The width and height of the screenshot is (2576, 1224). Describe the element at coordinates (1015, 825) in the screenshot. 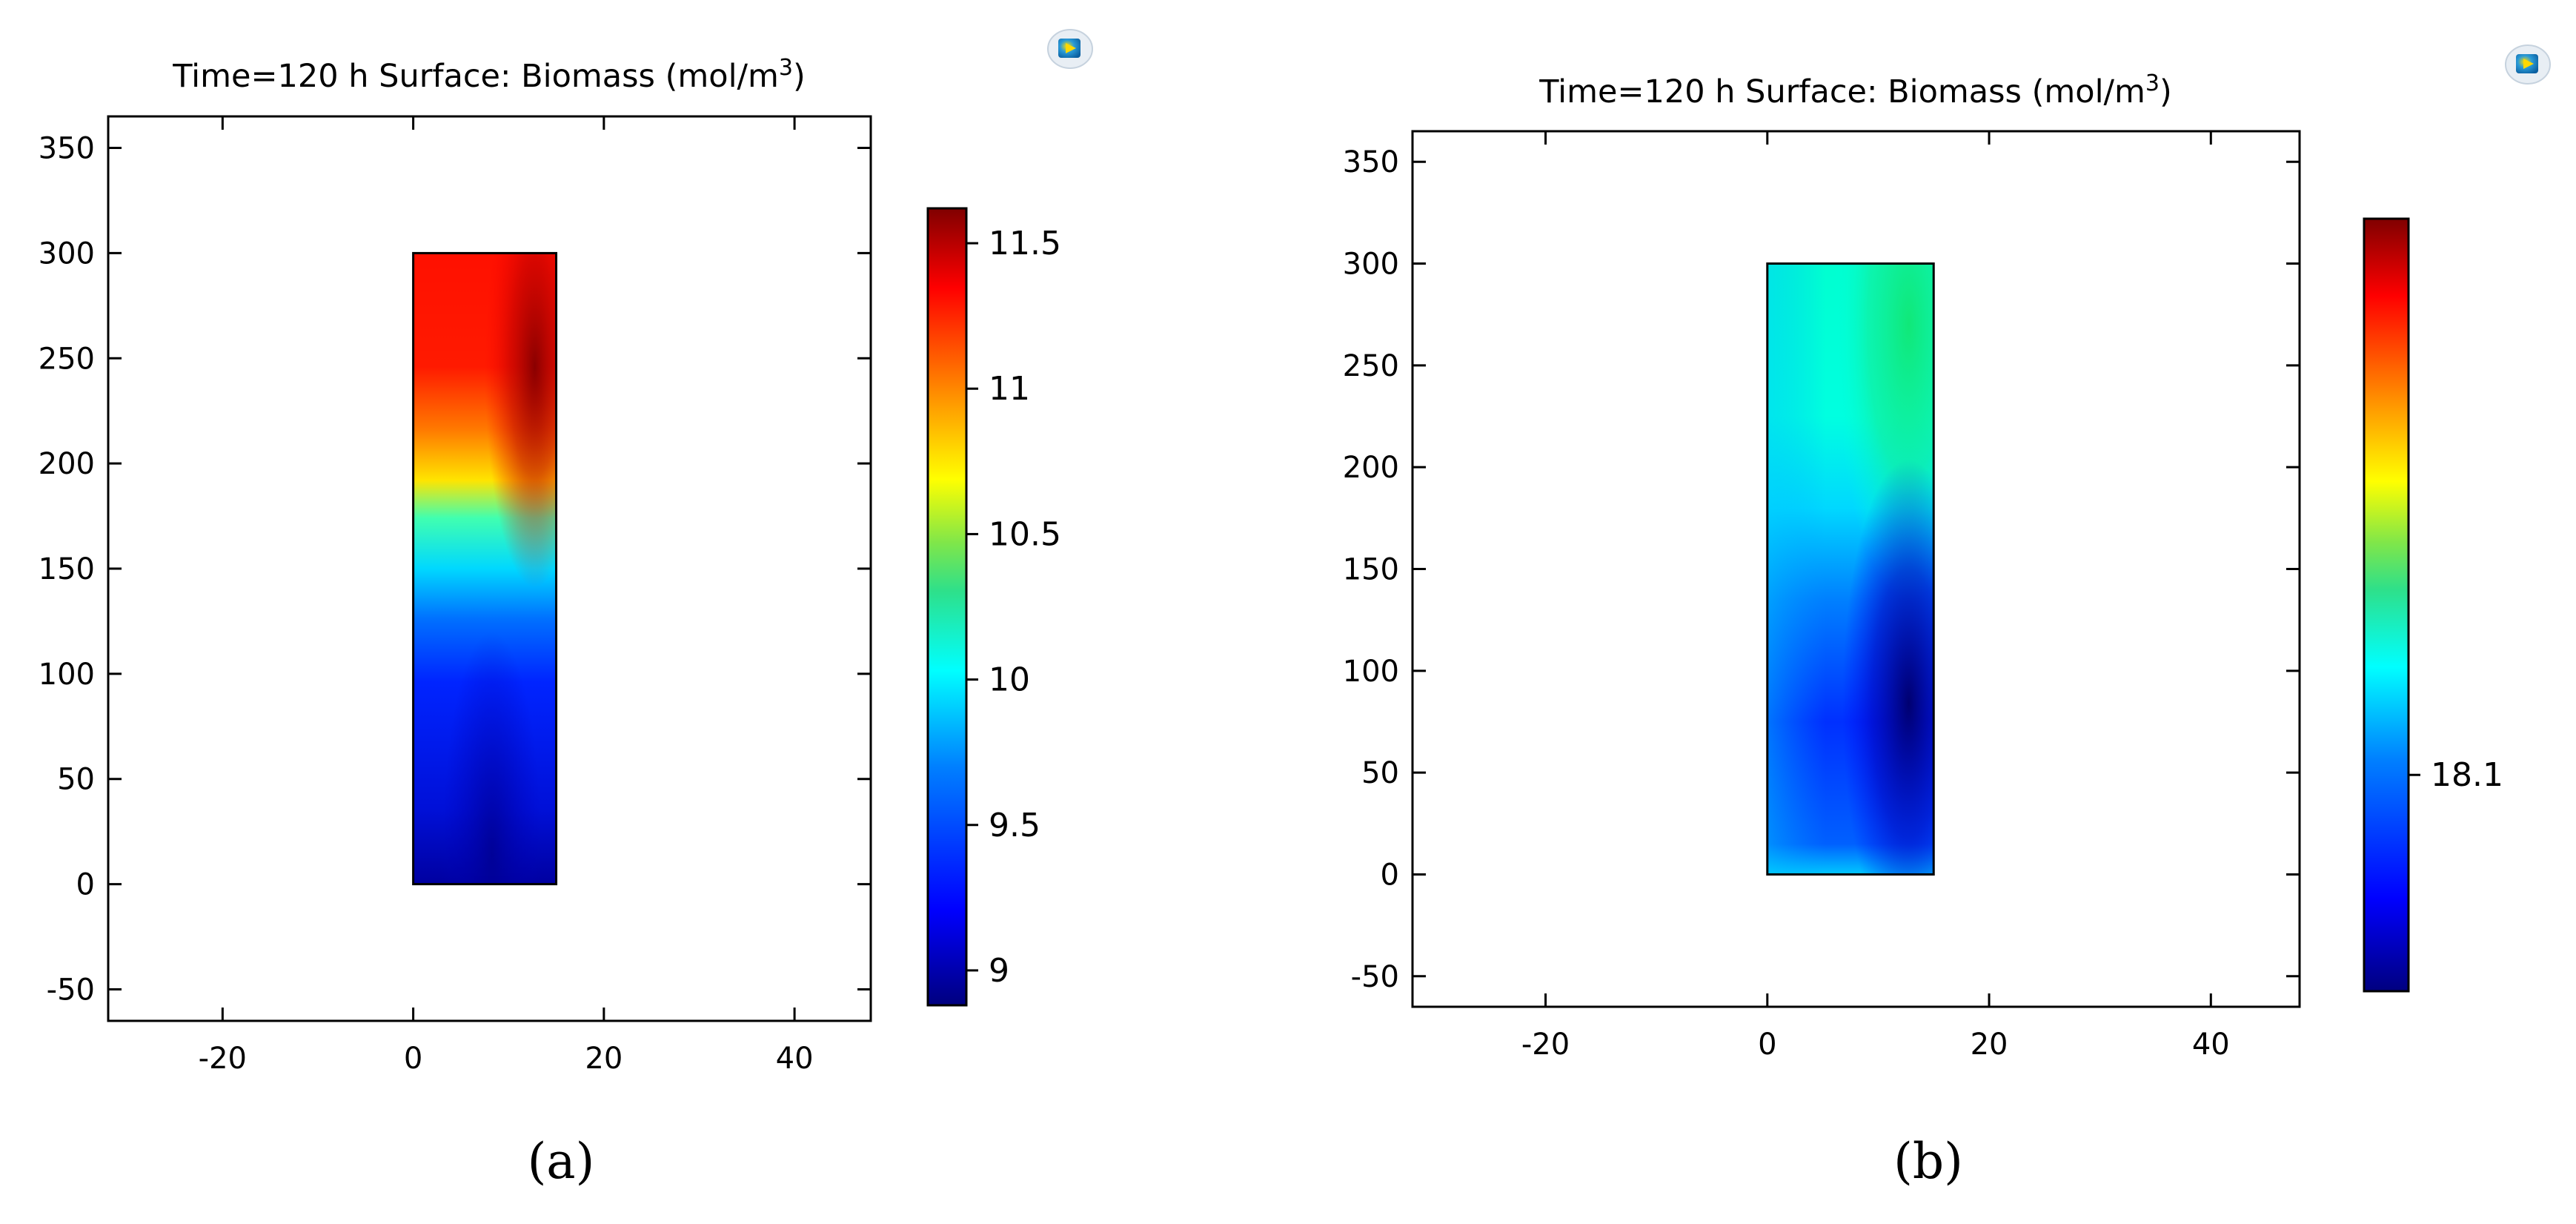

I see `colorbar-tick-label: 9.5` at that location.